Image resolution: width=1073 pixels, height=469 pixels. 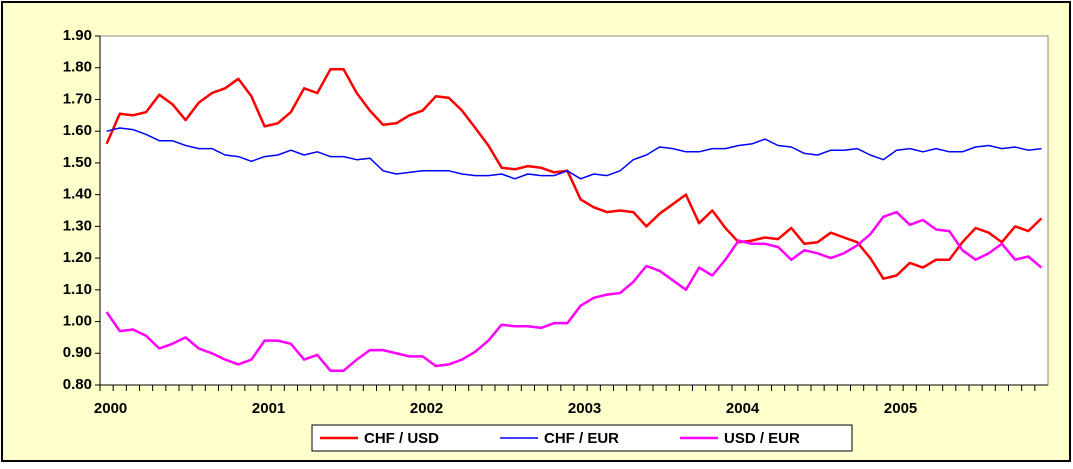 I want to click on y-tick-label: 1.90, so click(x=77, y=35).